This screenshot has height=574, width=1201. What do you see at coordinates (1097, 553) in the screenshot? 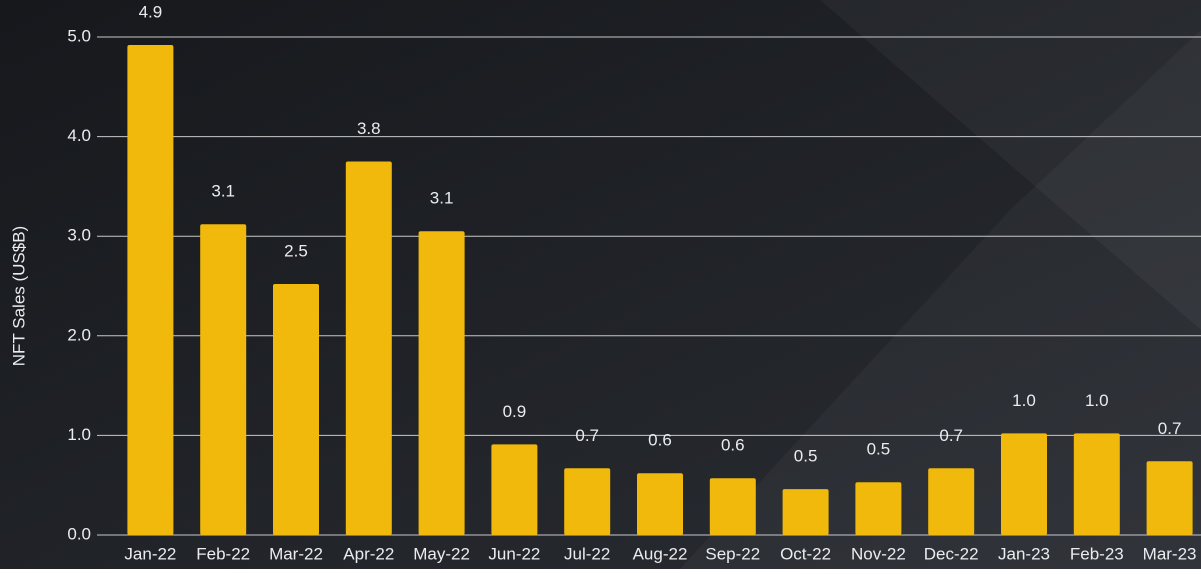
I see `x-tick-label: Feb-23` at bounding box center [1097, 553].